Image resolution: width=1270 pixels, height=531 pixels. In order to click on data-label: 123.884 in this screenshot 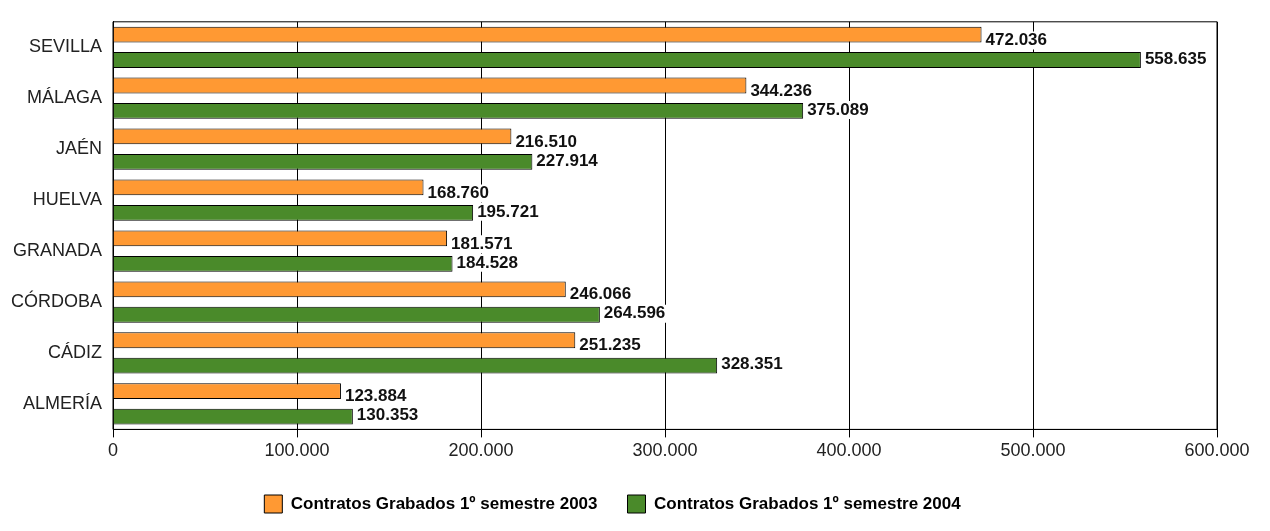, I will do `click(375, 396)`.